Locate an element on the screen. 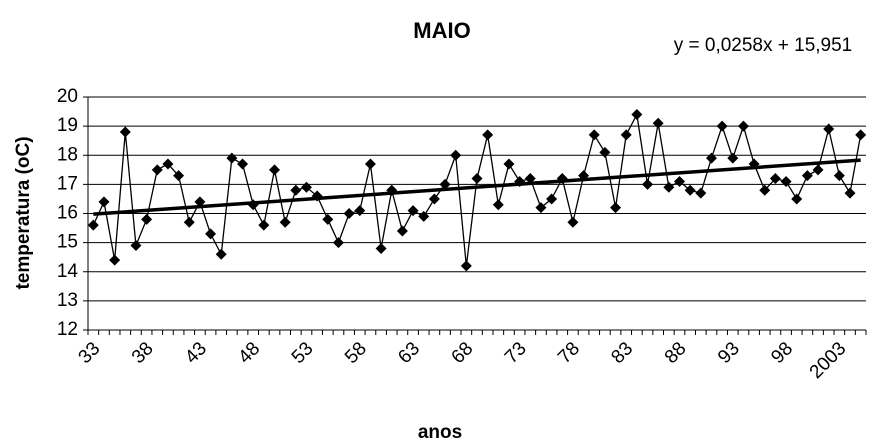 The height and width of the screenshot is (443, 884). x-tick-label: 83 is located at coordinates (622, 353).